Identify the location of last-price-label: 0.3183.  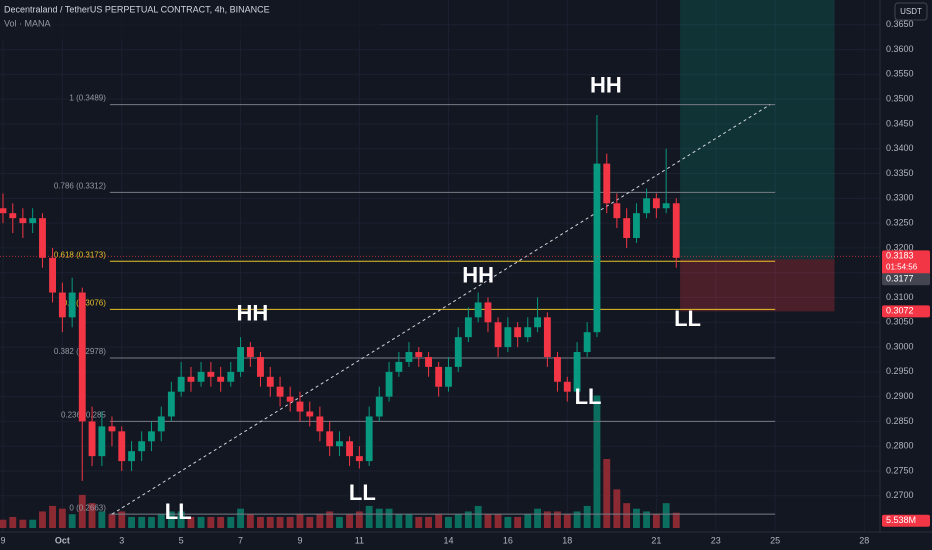
(900, 256).